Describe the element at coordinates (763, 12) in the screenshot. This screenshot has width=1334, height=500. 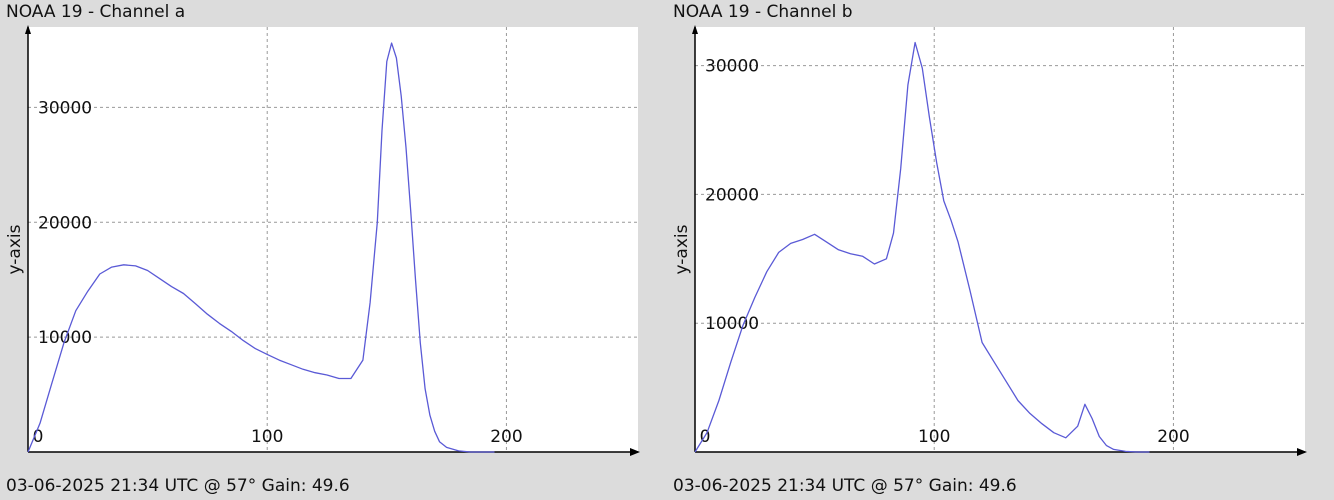
I see `chart-title: NOAA 19 - Channel b` at that location.